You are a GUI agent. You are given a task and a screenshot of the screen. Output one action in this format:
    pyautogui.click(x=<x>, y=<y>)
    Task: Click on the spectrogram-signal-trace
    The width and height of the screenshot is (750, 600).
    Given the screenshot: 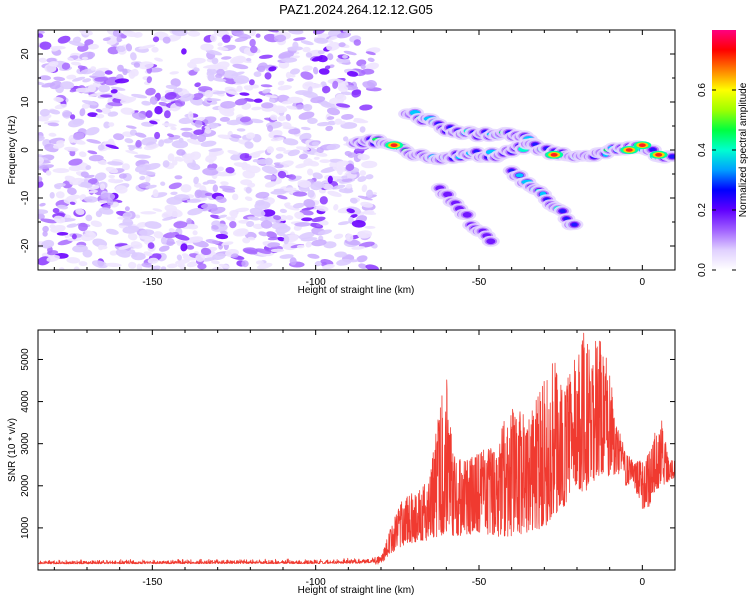 What is the action you would take?
    pyautogui.click(x=510, y=177)
    